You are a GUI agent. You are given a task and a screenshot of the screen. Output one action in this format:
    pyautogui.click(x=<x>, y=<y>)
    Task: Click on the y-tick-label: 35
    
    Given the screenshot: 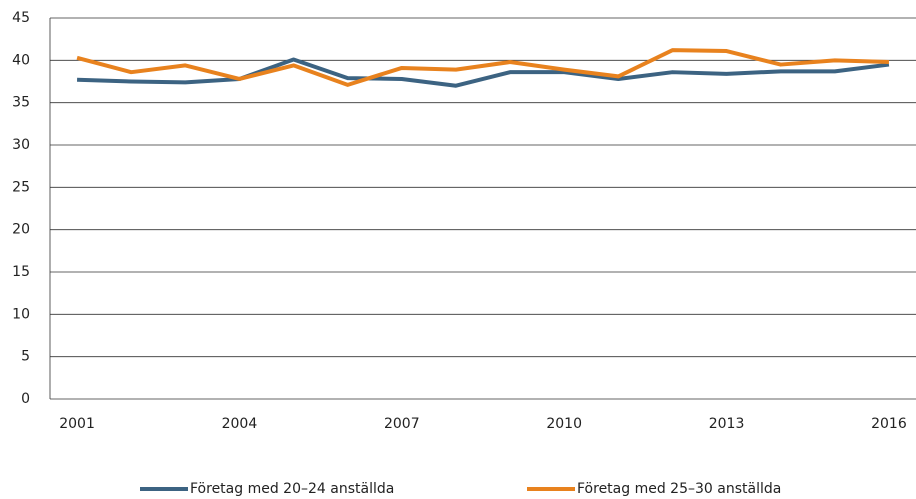 What is the action you would take?
    pyautogui.click(x=21, y=103)
    